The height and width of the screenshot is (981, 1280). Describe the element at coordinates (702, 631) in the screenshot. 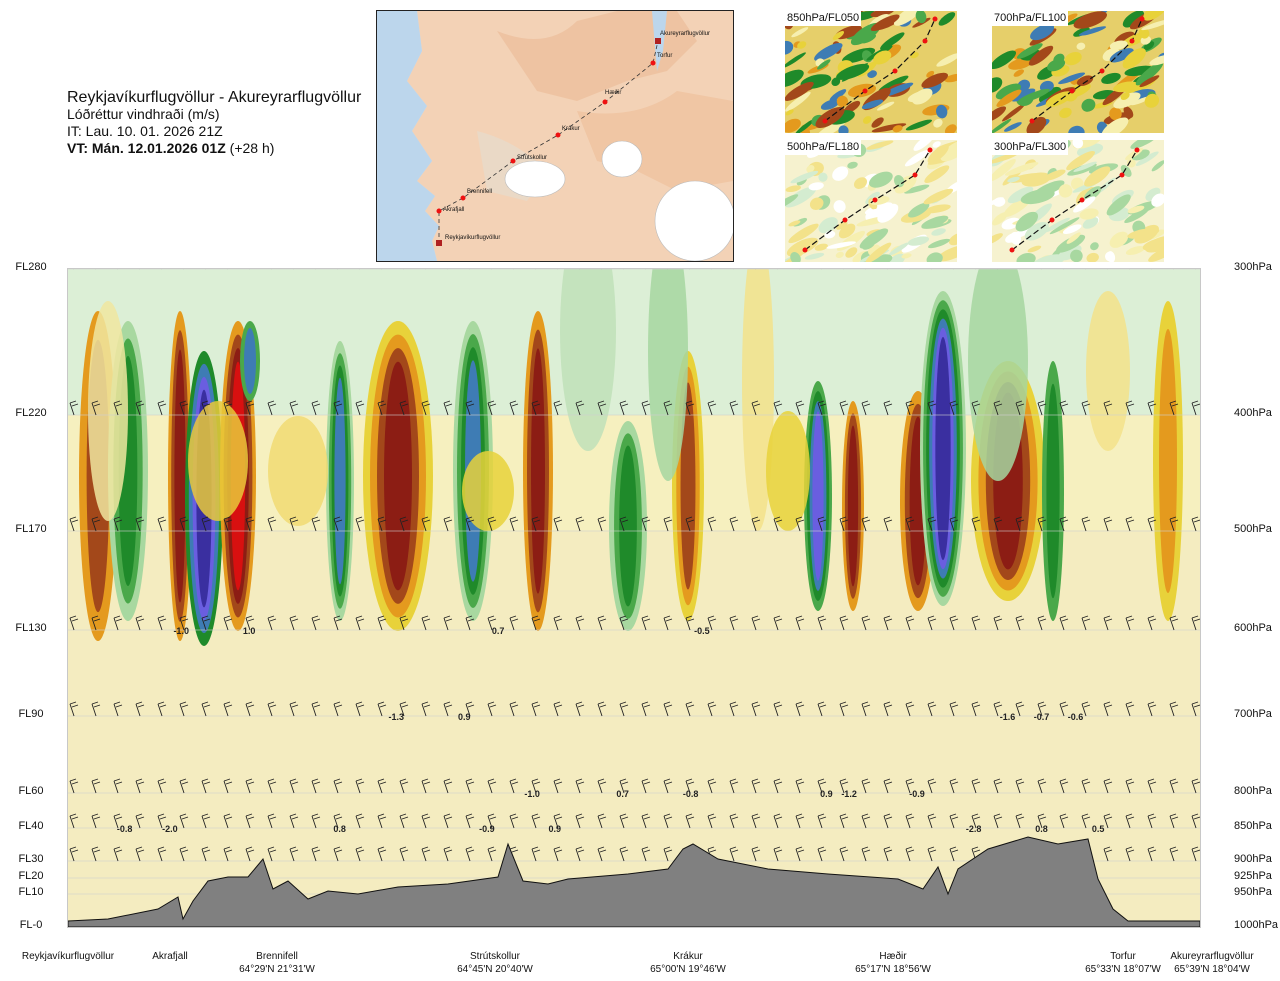

I see `value-label: -0.5` at that location.